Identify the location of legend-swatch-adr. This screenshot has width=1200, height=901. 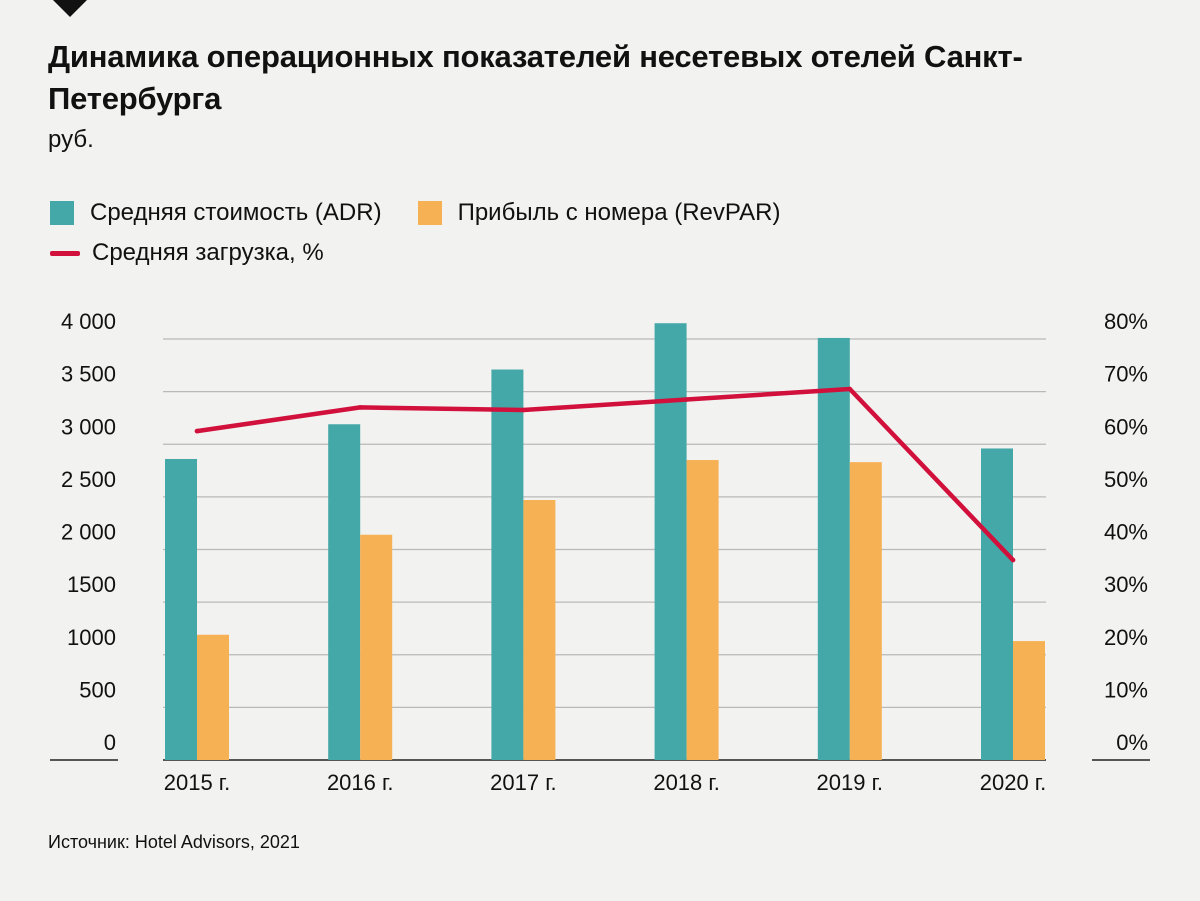
(62, 213).